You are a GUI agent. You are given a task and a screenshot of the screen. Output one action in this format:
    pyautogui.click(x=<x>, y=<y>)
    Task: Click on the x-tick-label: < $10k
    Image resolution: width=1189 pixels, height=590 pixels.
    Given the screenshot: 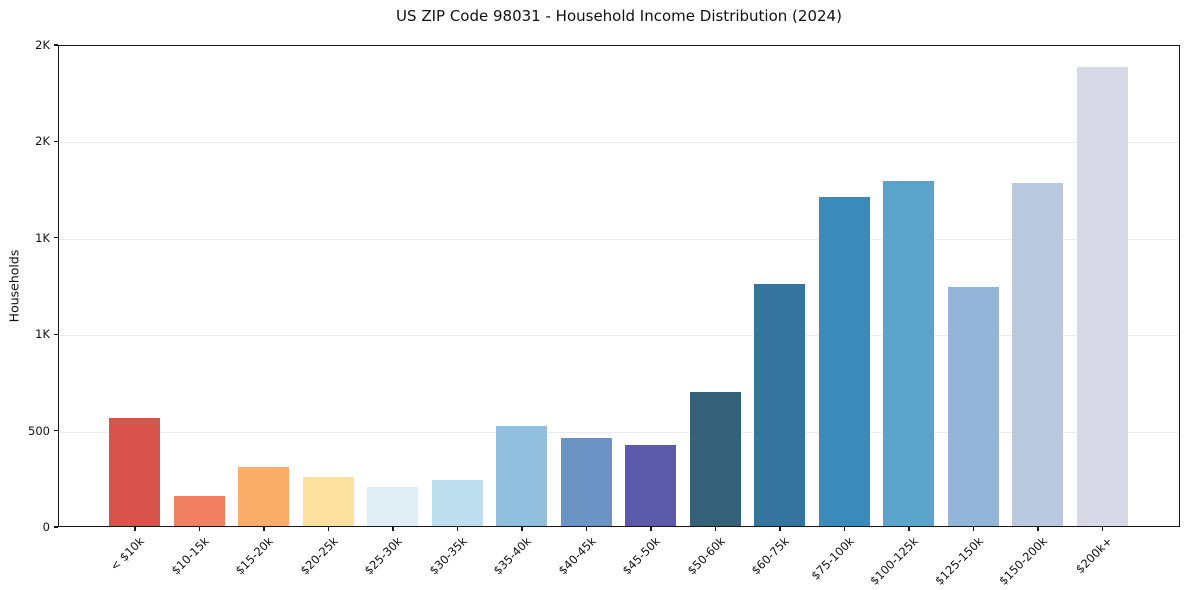 What is the action you would take?
    pyautogui.click(x=127, y=554)
    